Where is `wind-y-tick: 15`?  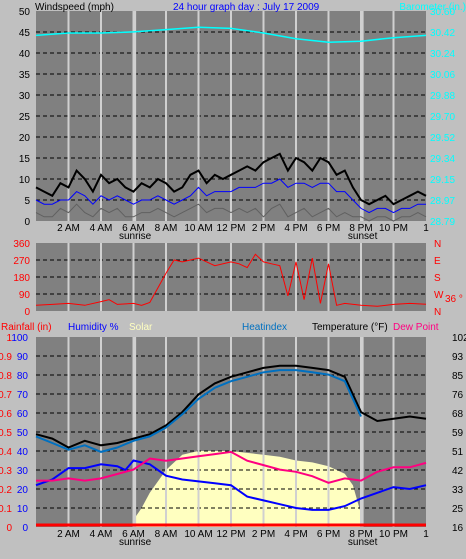
wind-y-tick: 15 is located at coordinates (25, 159).